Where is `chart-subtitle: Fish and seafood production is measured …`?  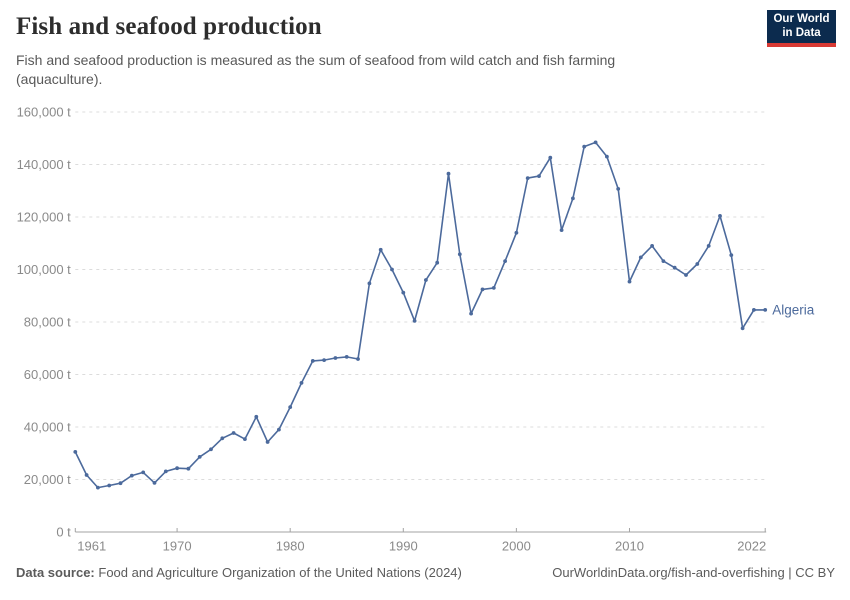 chart-subtitle: Fish and seafood production is measured … is located at coordinates (316, 69).